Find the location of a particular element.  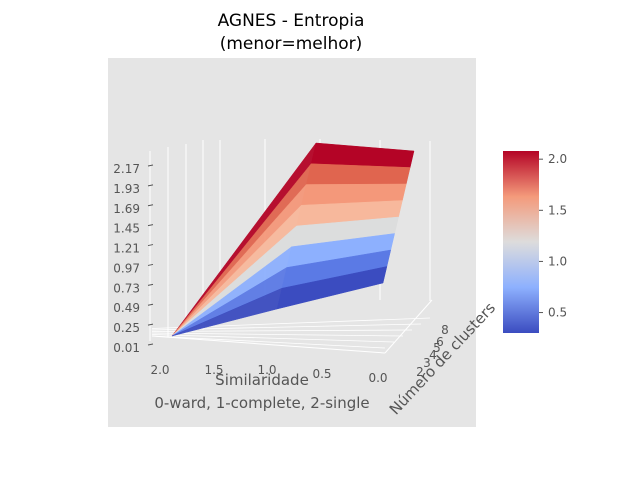

colorbar-tick-label: 1.0 is located at coordinates (557, 261).